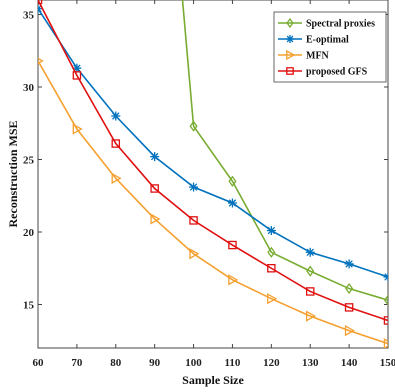  What do you see at coordinates (77, 363) in the screenshot?
I see `x-tick-label: 70` at bounding box center [77, 363].